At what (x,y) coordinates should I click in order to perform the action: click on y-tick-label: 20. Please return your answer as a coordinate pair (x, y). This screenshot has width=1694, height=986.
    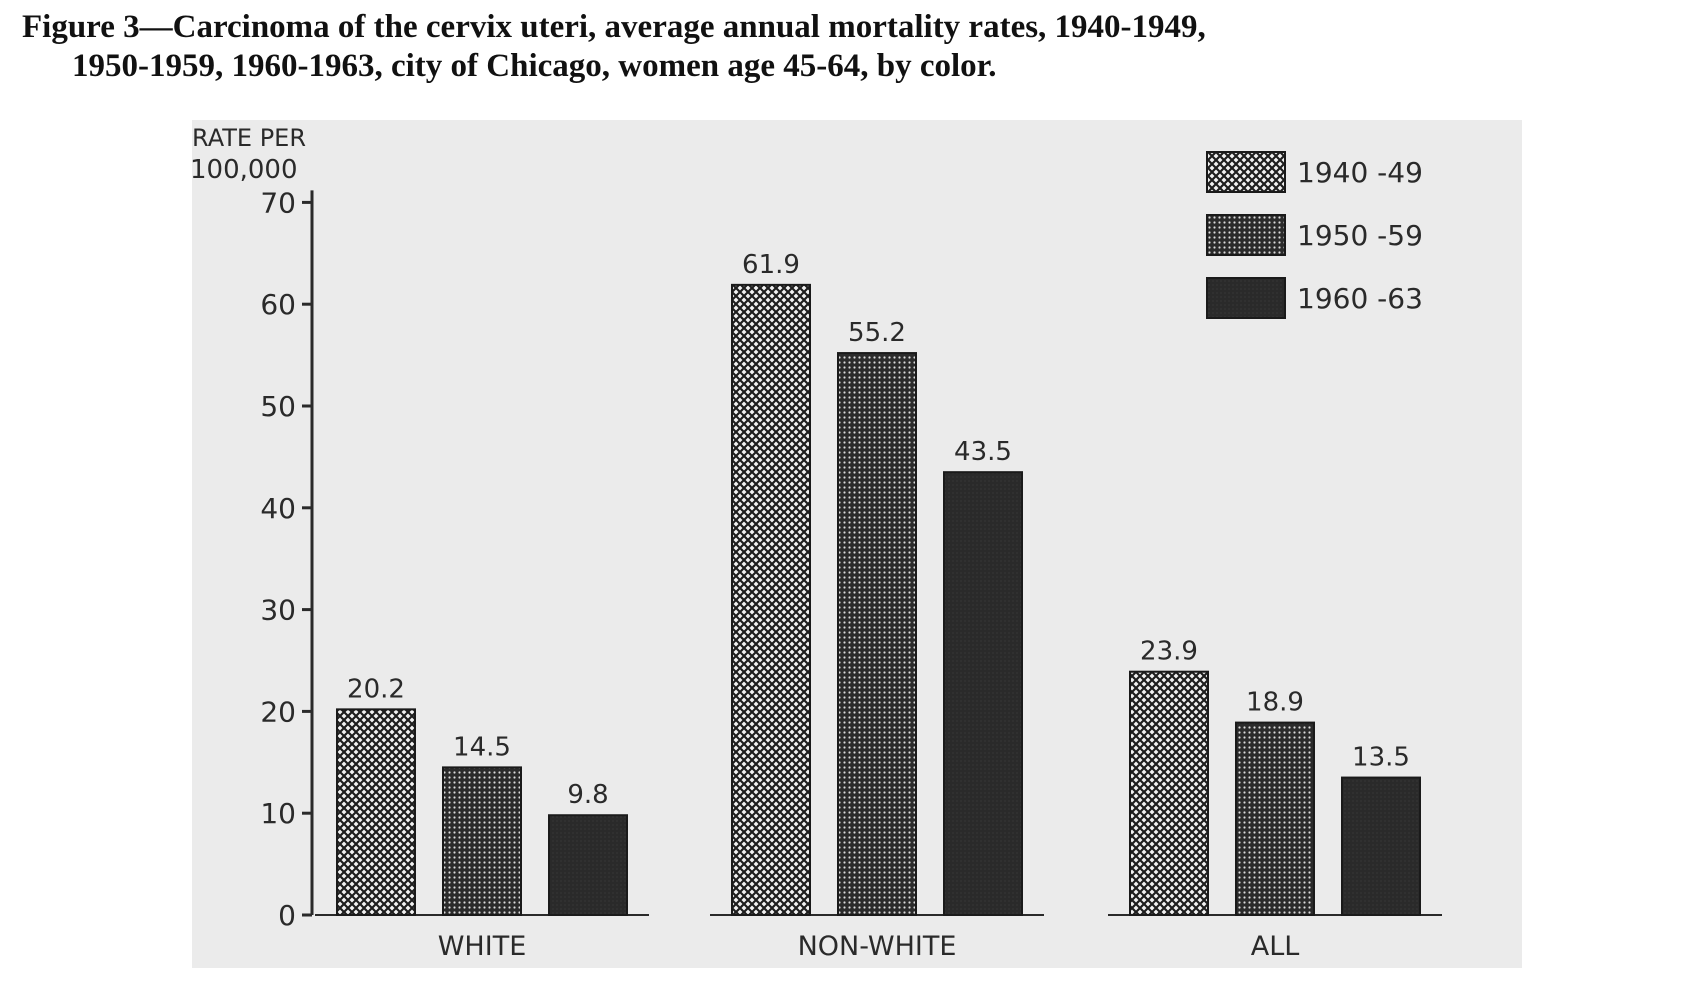
    Looking at the image, I should click on (278, 711).